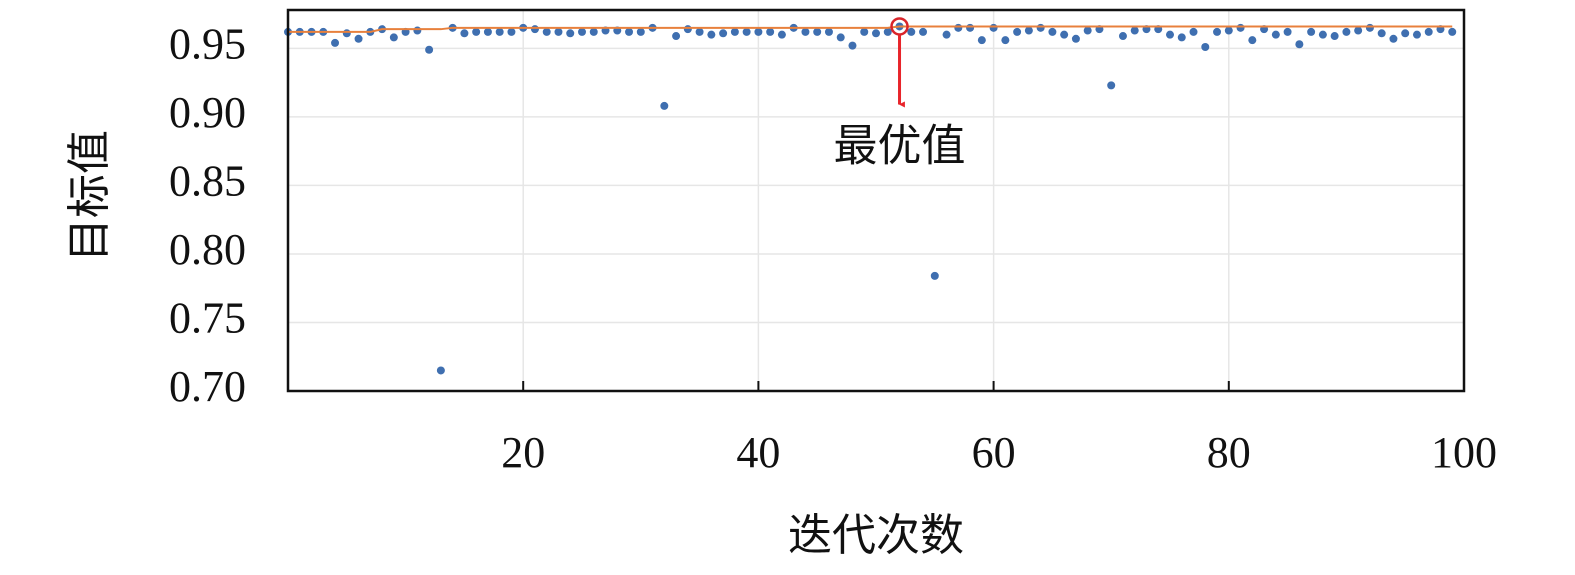 Image resolution: width=1575 pixels, height=575 pixels. What do you see at coordinates (870, 29) in the screenshot?
I see `best-line` at bounding box center [870, 29].